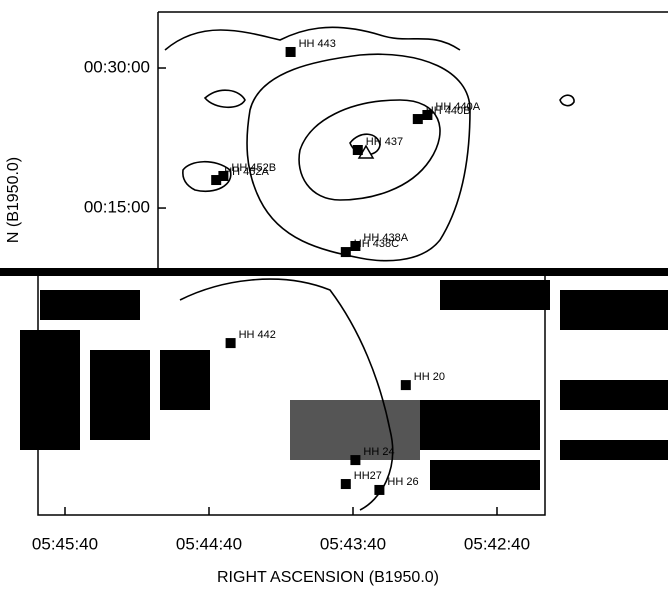  I want to click on x-axis-label: RIGHT ASCENSION (B1950.0), so click(328, 577).